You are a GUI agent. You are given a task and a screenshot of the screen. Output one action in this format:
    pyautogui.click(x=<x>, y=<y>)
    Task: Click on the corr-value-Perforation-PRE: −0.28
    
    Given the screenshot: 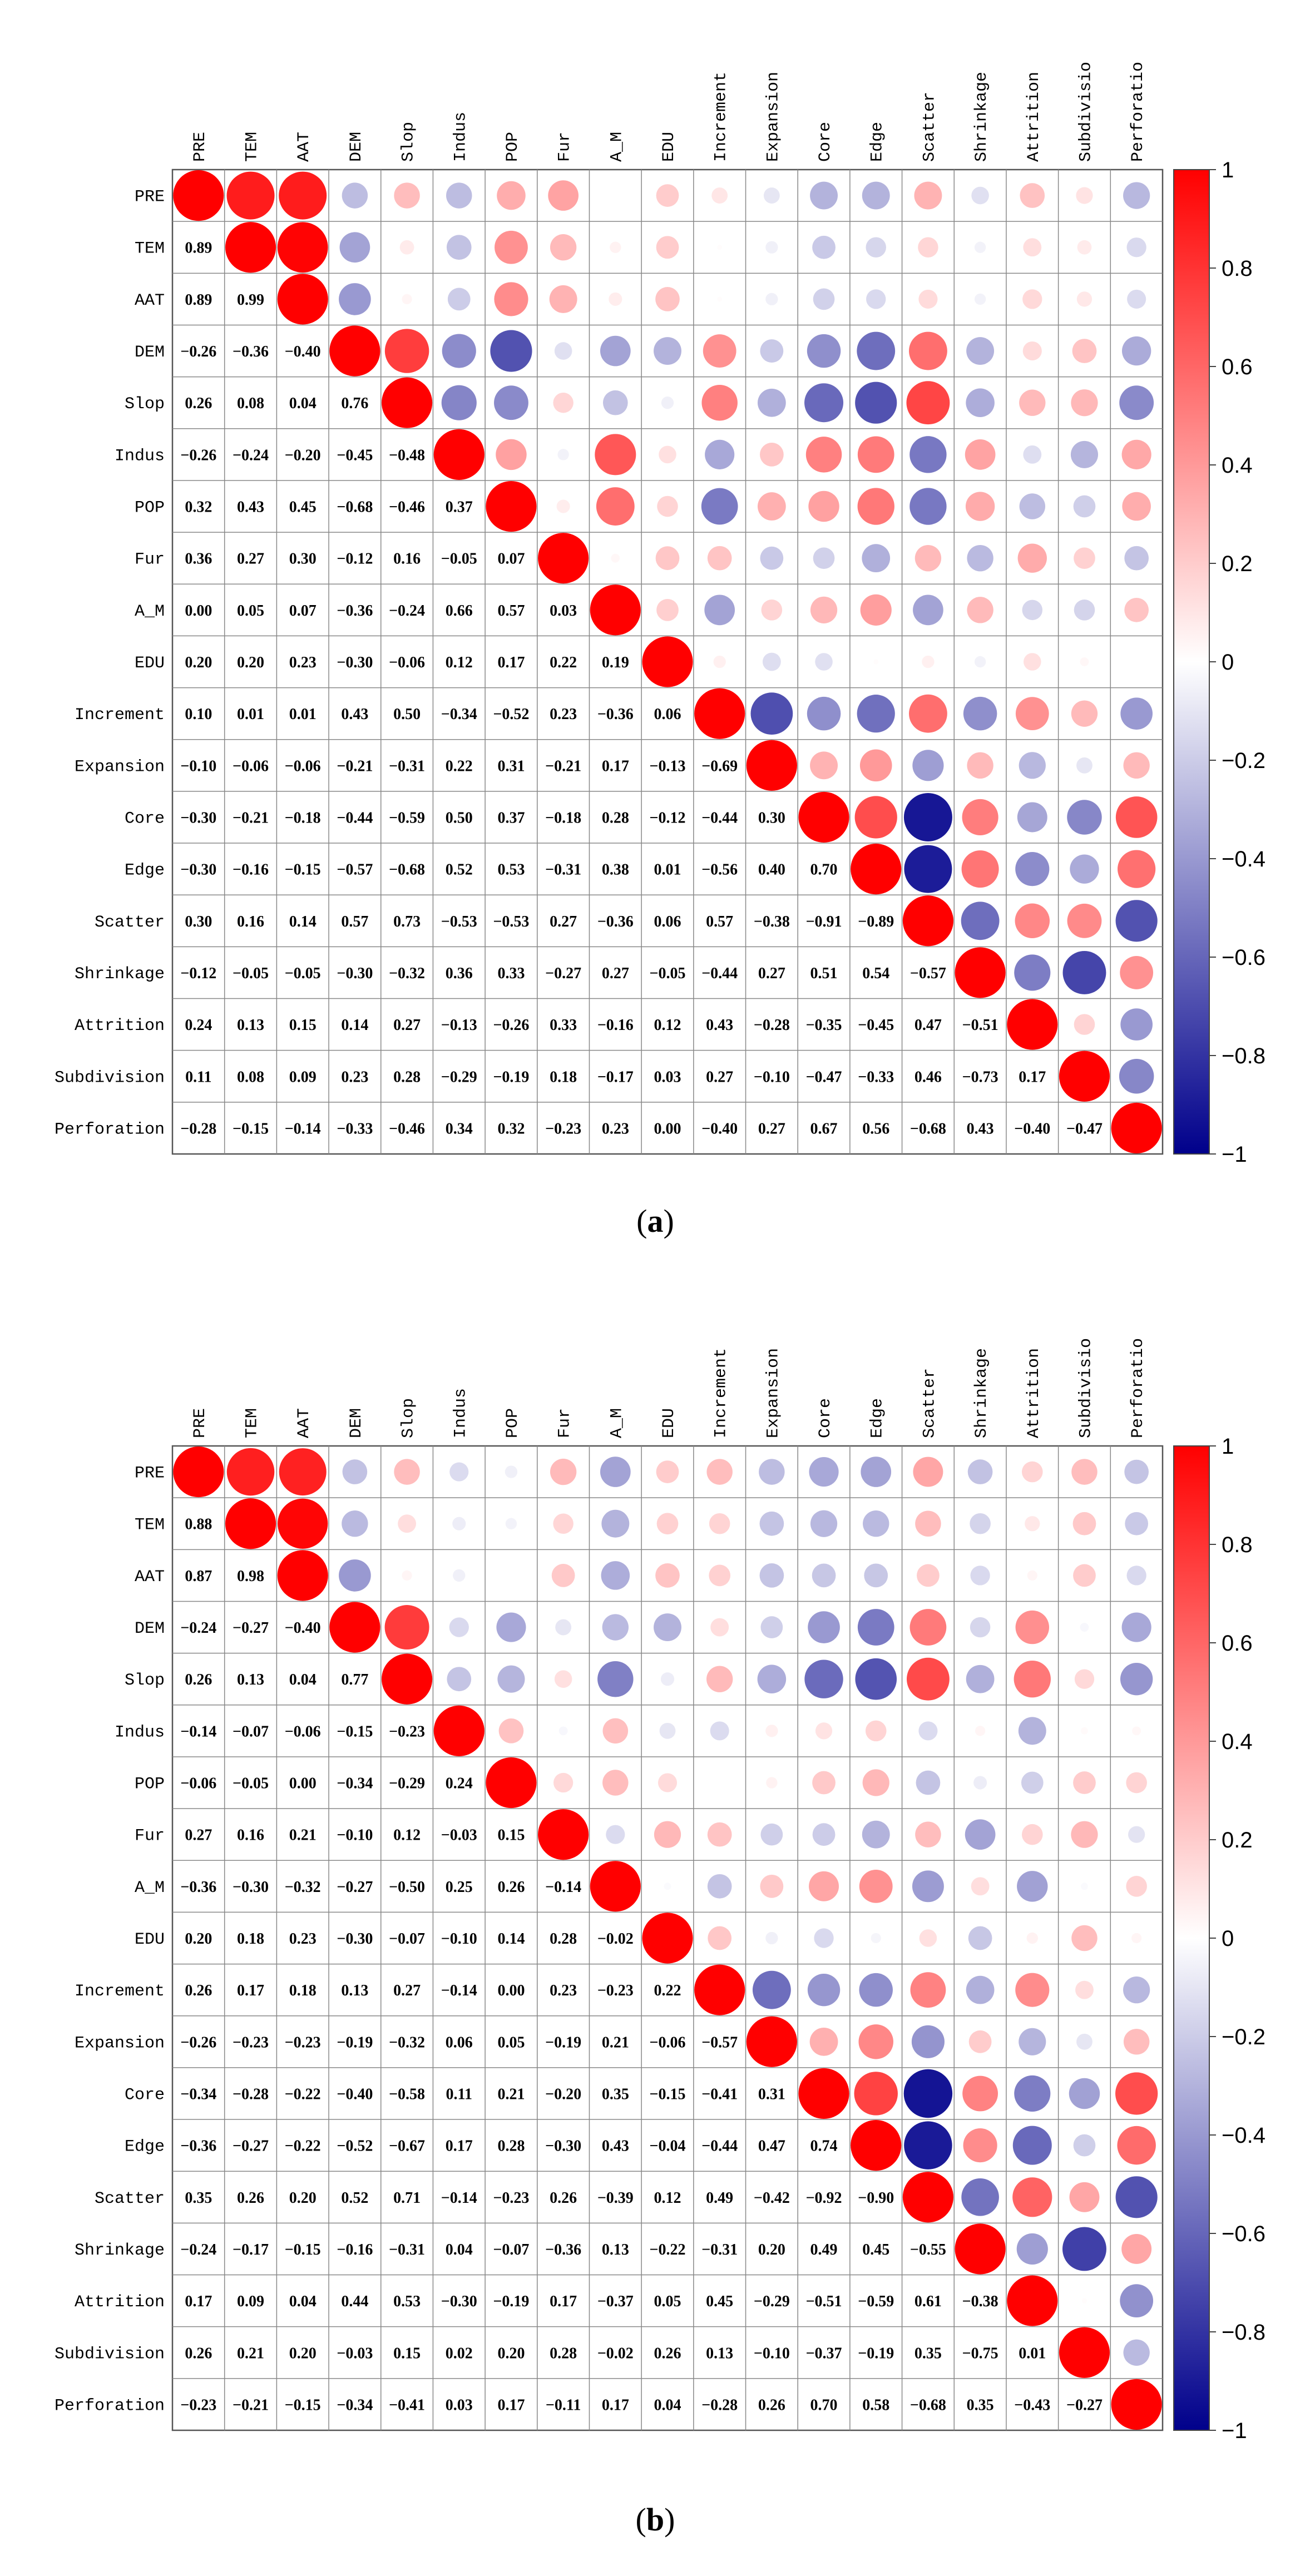 What is the action you would take?
    pyautogui.click(x=198, y=1128)
    